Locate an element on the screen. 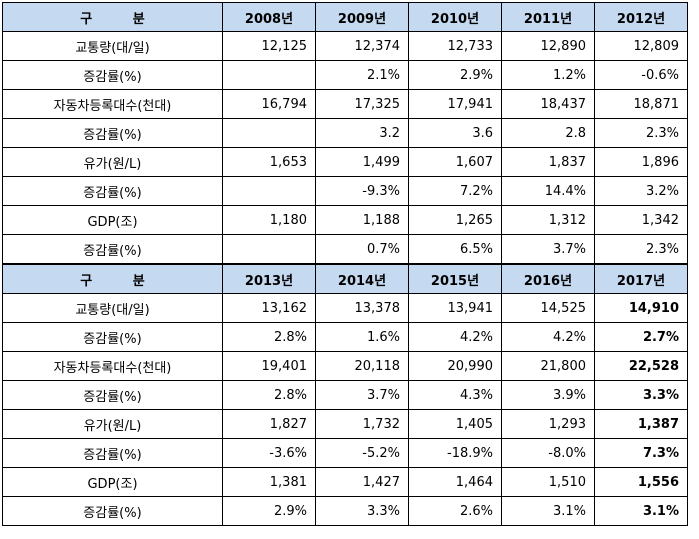 The height and width of the screenshot is (539, 699). year-header: 2009년 is located at coordinates (362, 17).